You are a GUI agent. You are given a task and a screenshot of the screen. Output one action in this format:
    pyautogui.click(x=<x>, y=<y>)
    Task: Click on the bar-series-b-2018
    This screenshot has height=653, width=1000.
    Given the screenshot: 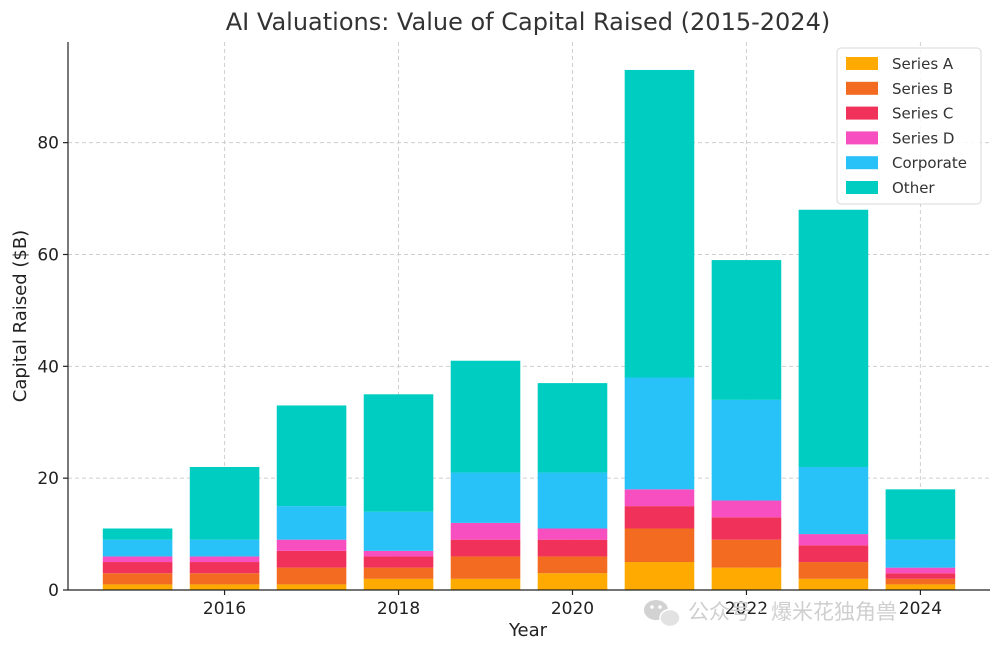 What is the action you would take?
    pyautogui.click(x=398, y=573)
    